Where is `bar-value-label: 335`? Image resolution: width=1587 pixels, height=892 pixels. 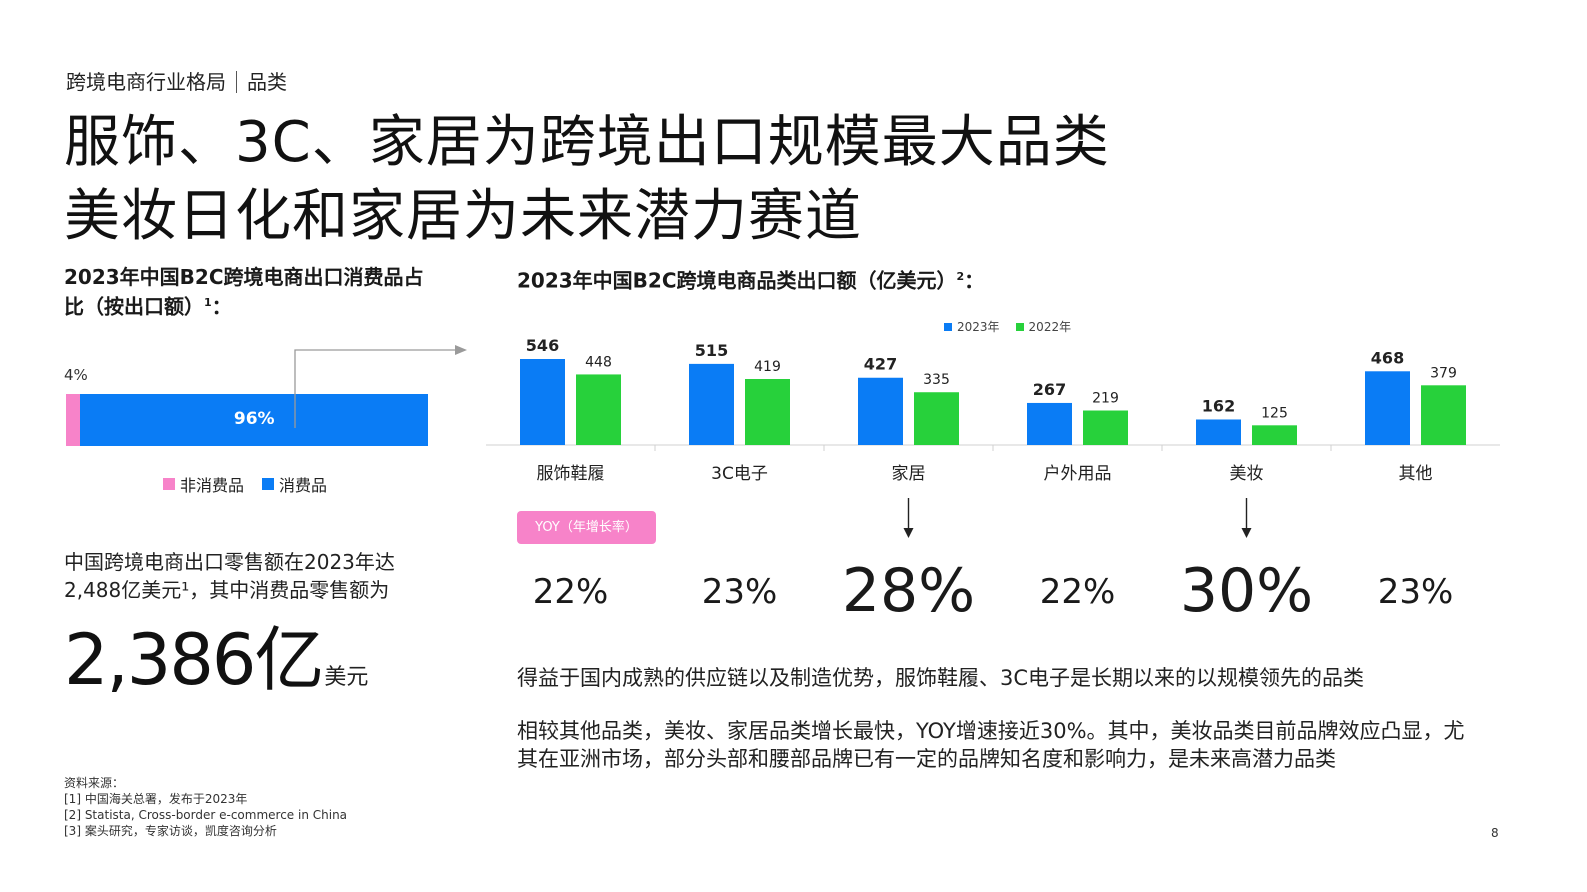 bar-value-label: 335 is located at coordinates (936, 380).